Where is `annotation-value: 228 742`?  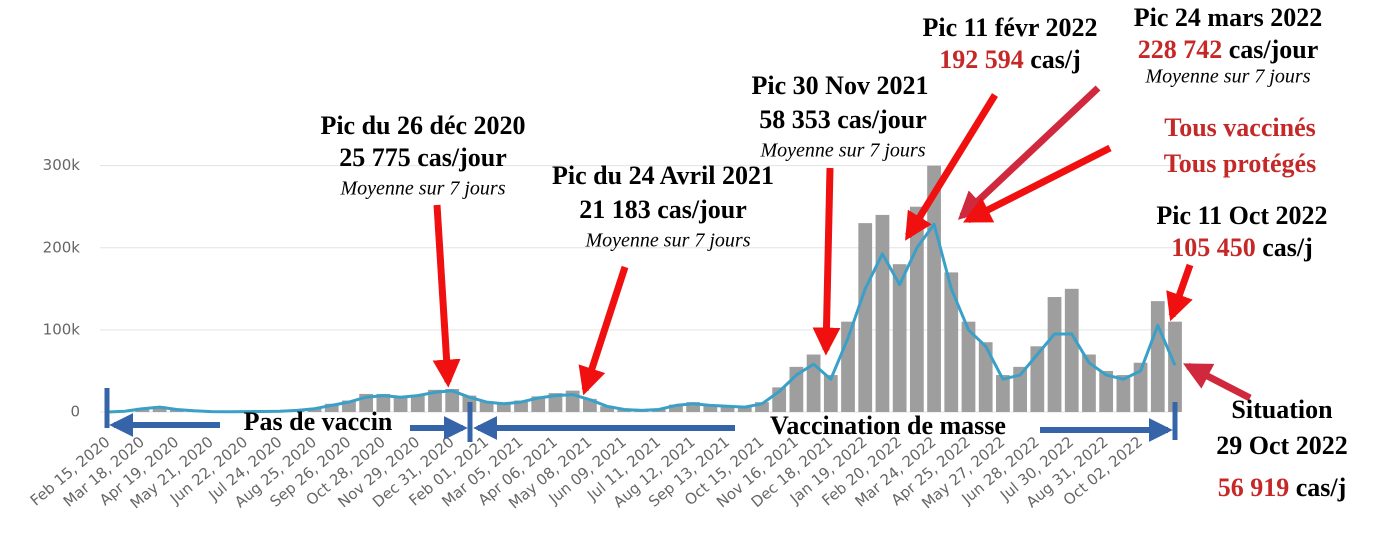
annotation-value: 228 742 is located at coordinates (1180, 49).